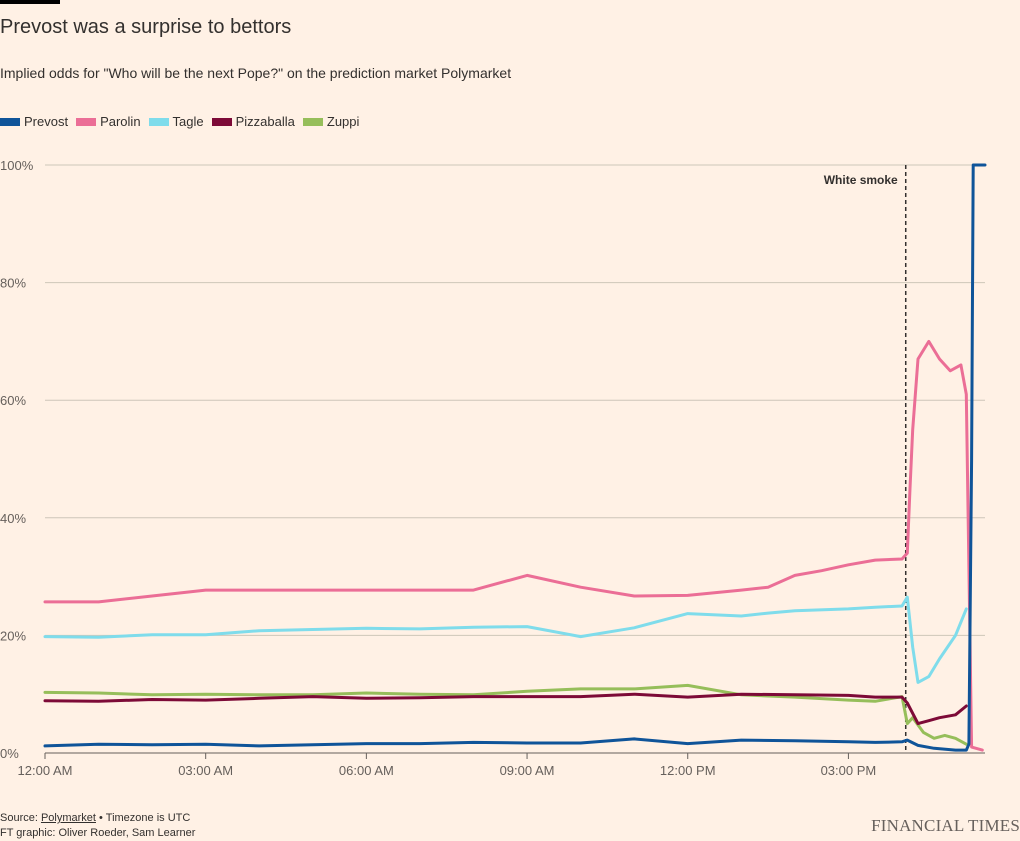 This screenshot has width=1020, height=841. What do you see at coordinates (849, 770) in the screenshot?
I see `x-tick-label: 03:00 PM` at bounding box center [849, 770].